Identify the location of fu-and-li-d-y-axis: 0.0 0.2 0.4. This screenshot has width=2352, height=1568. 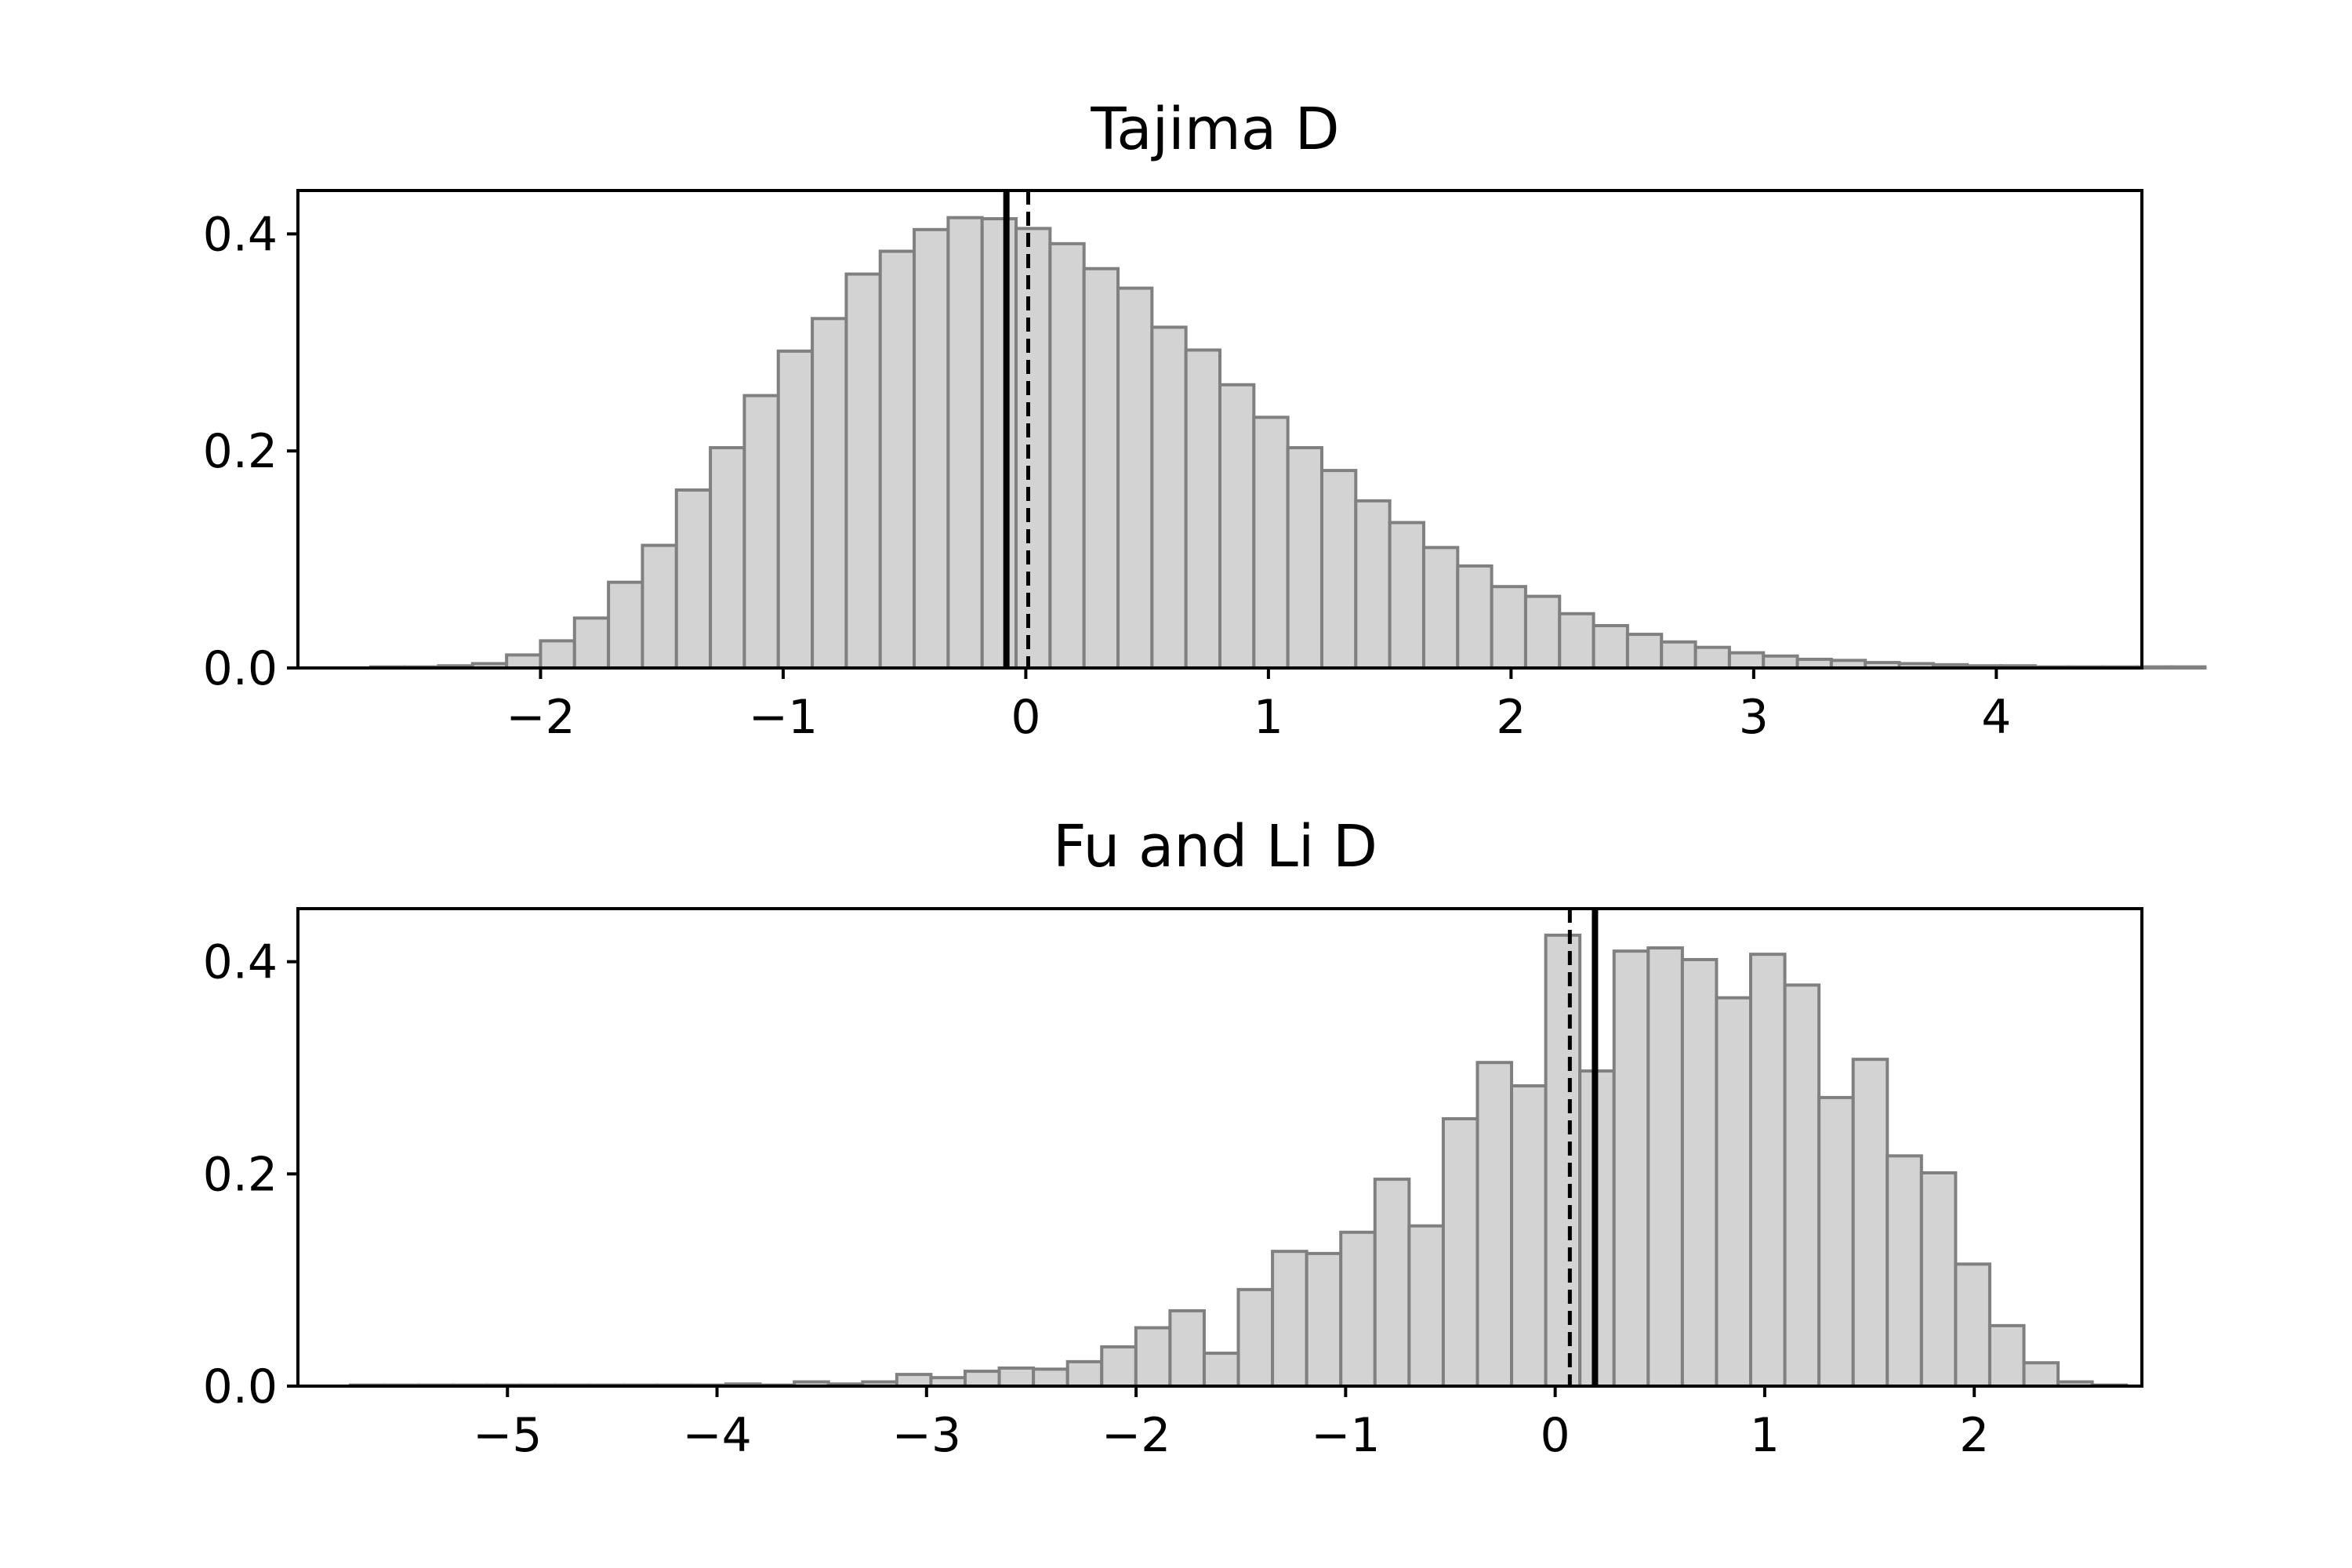
(250, 1174).